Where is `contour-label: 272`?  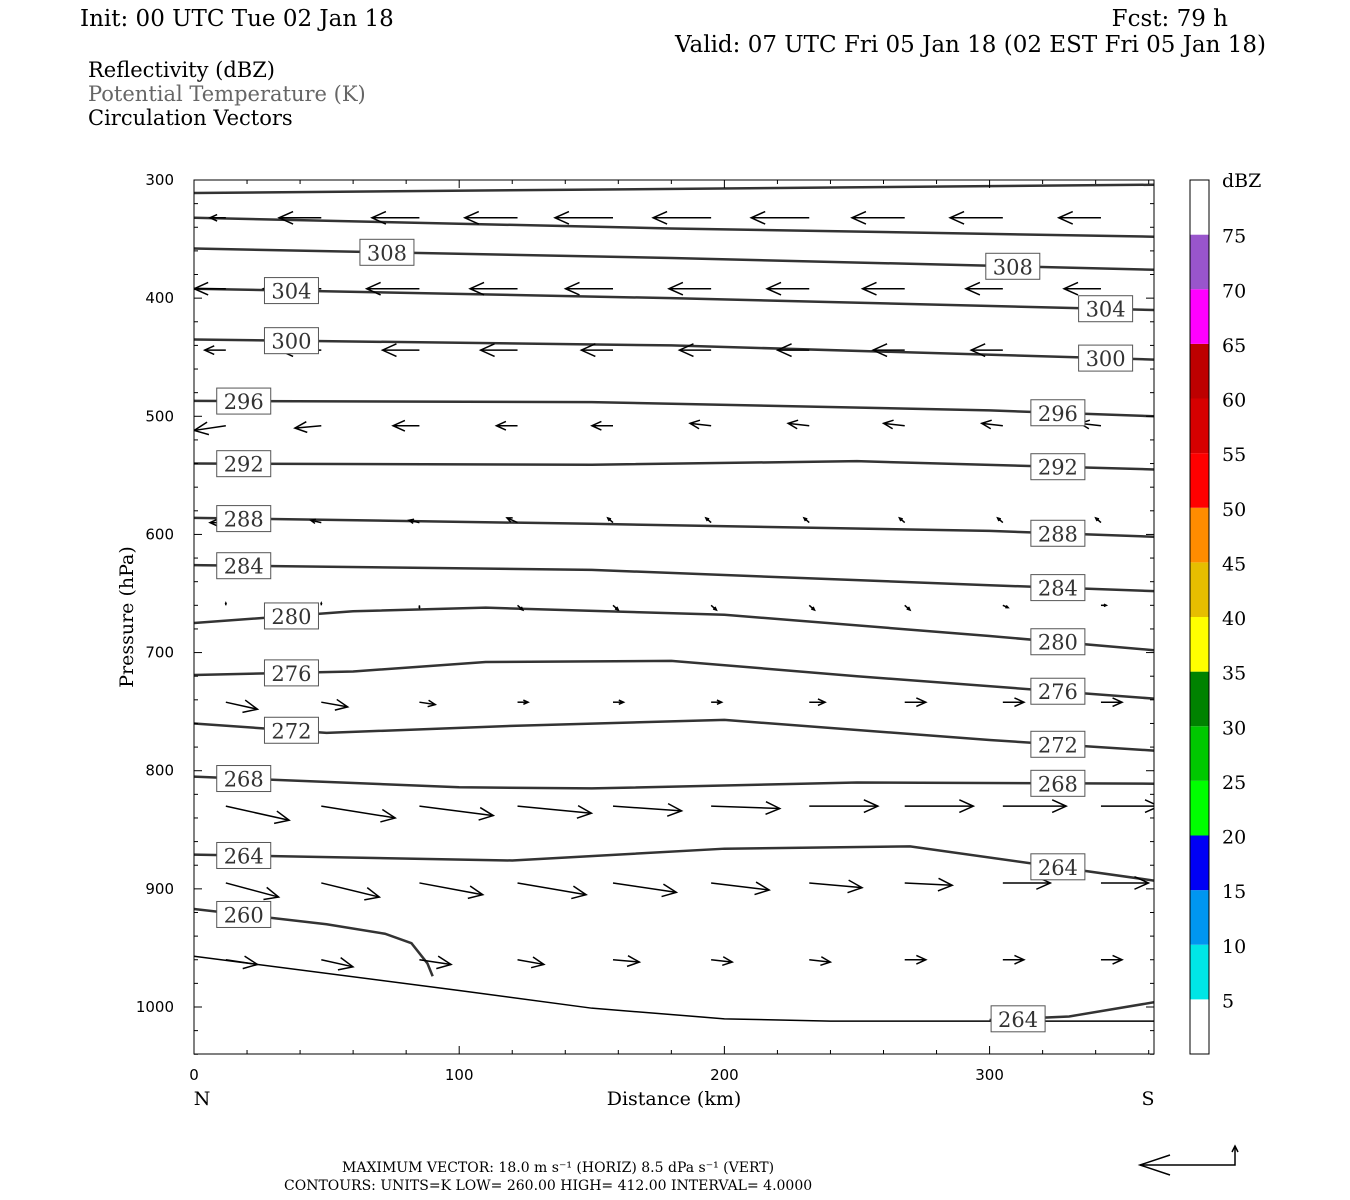 contour-label: 272 is located at coordinates (1058, 745).